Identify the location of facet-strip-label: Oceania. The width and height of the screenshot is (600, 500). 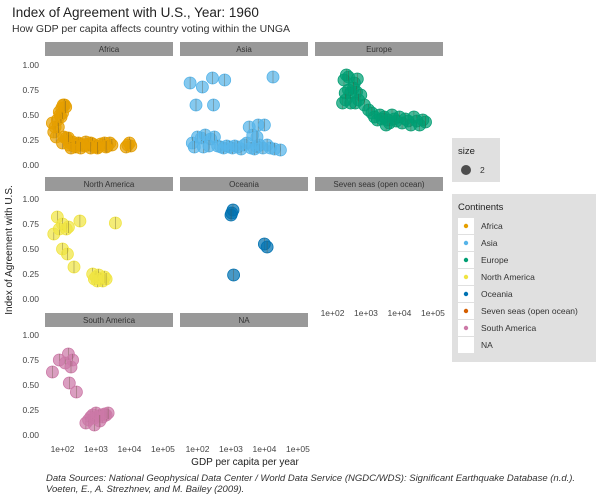
(244, 184).